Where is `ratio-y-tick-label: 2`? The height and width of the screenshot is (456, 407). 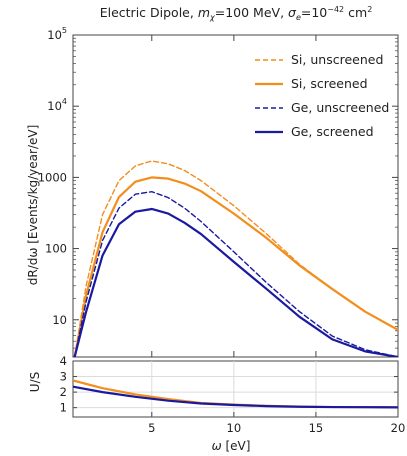
ratio-y-tick-label: 2 is located at coordinates (63, 392).